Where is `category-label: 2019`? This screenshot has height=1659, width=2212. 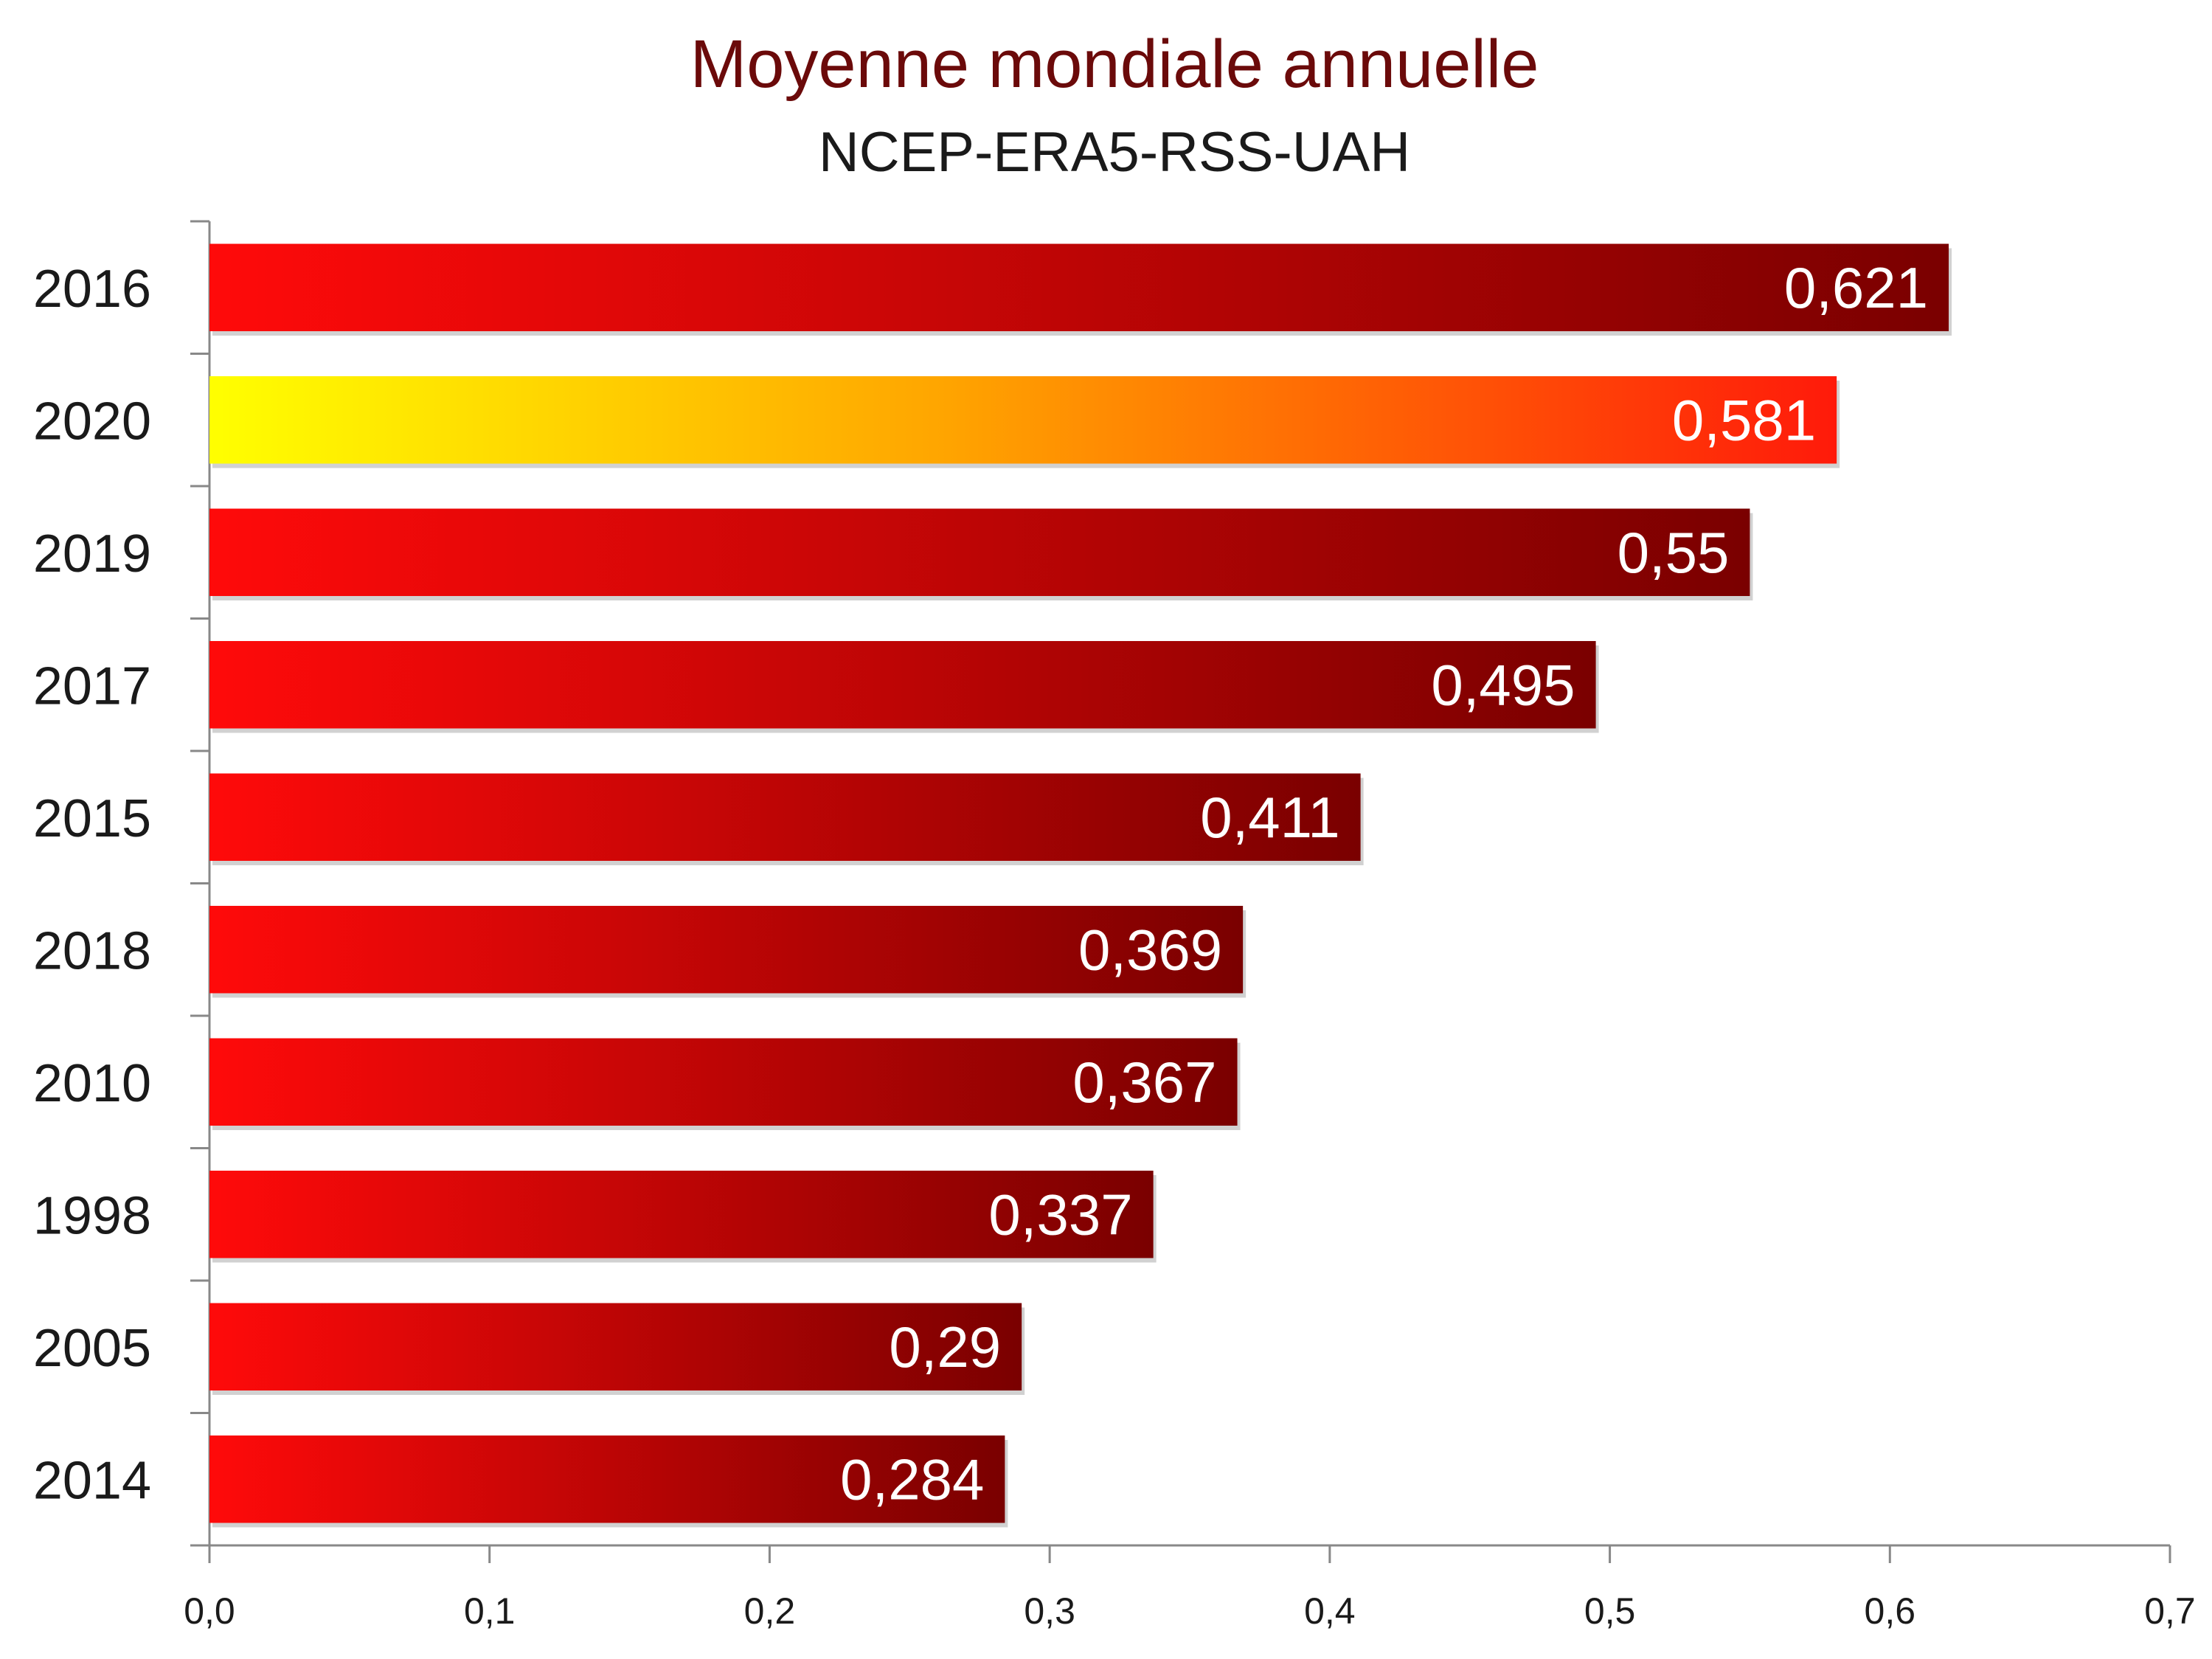
category-label: 2019 is located at coordinates (92, 553).